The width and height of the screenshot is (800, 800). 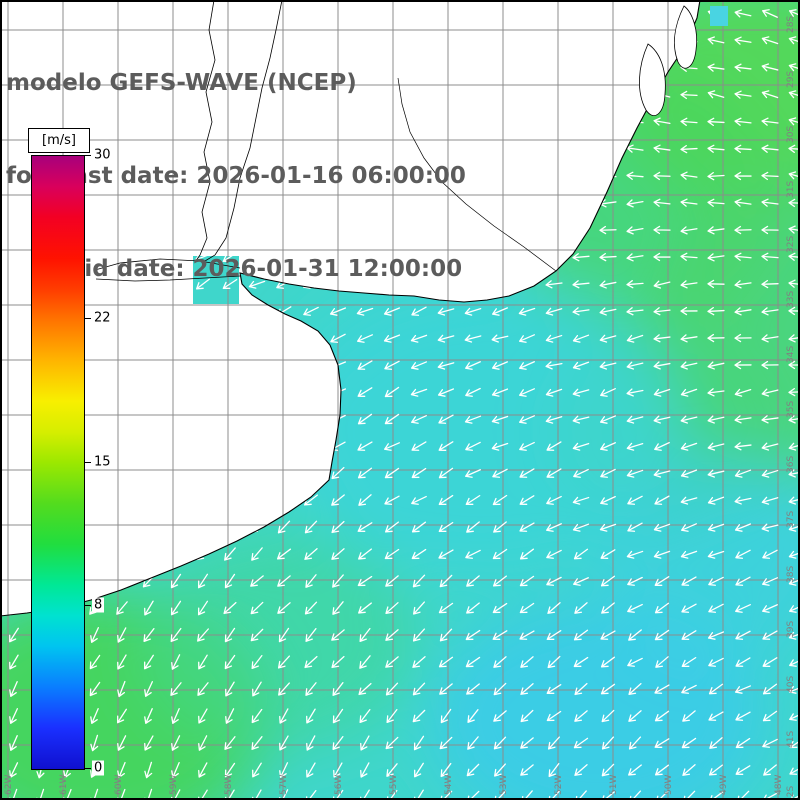 I want to click on river-parana, so click(x=205, y=131).